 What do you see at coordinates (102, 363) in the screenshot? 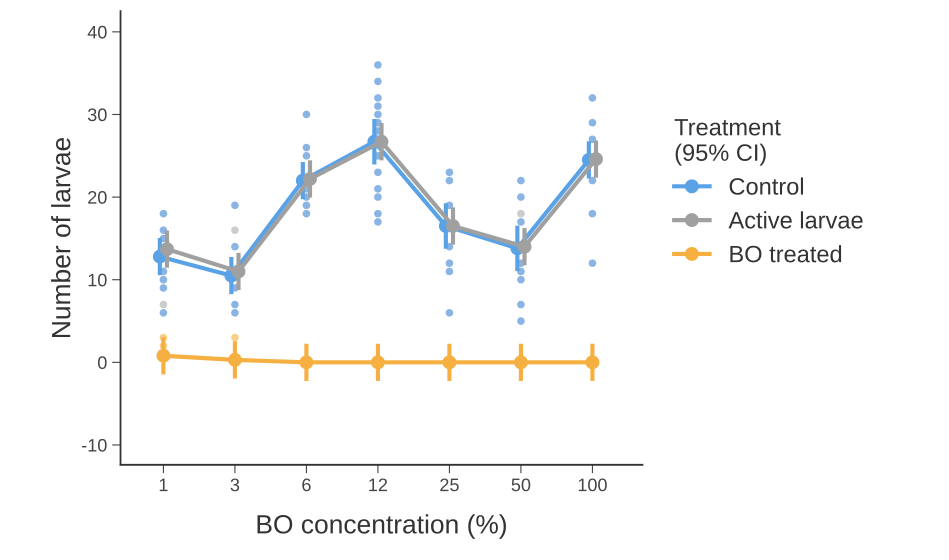
I see `y-tick-label: 0` at bounding box center [102, 363].